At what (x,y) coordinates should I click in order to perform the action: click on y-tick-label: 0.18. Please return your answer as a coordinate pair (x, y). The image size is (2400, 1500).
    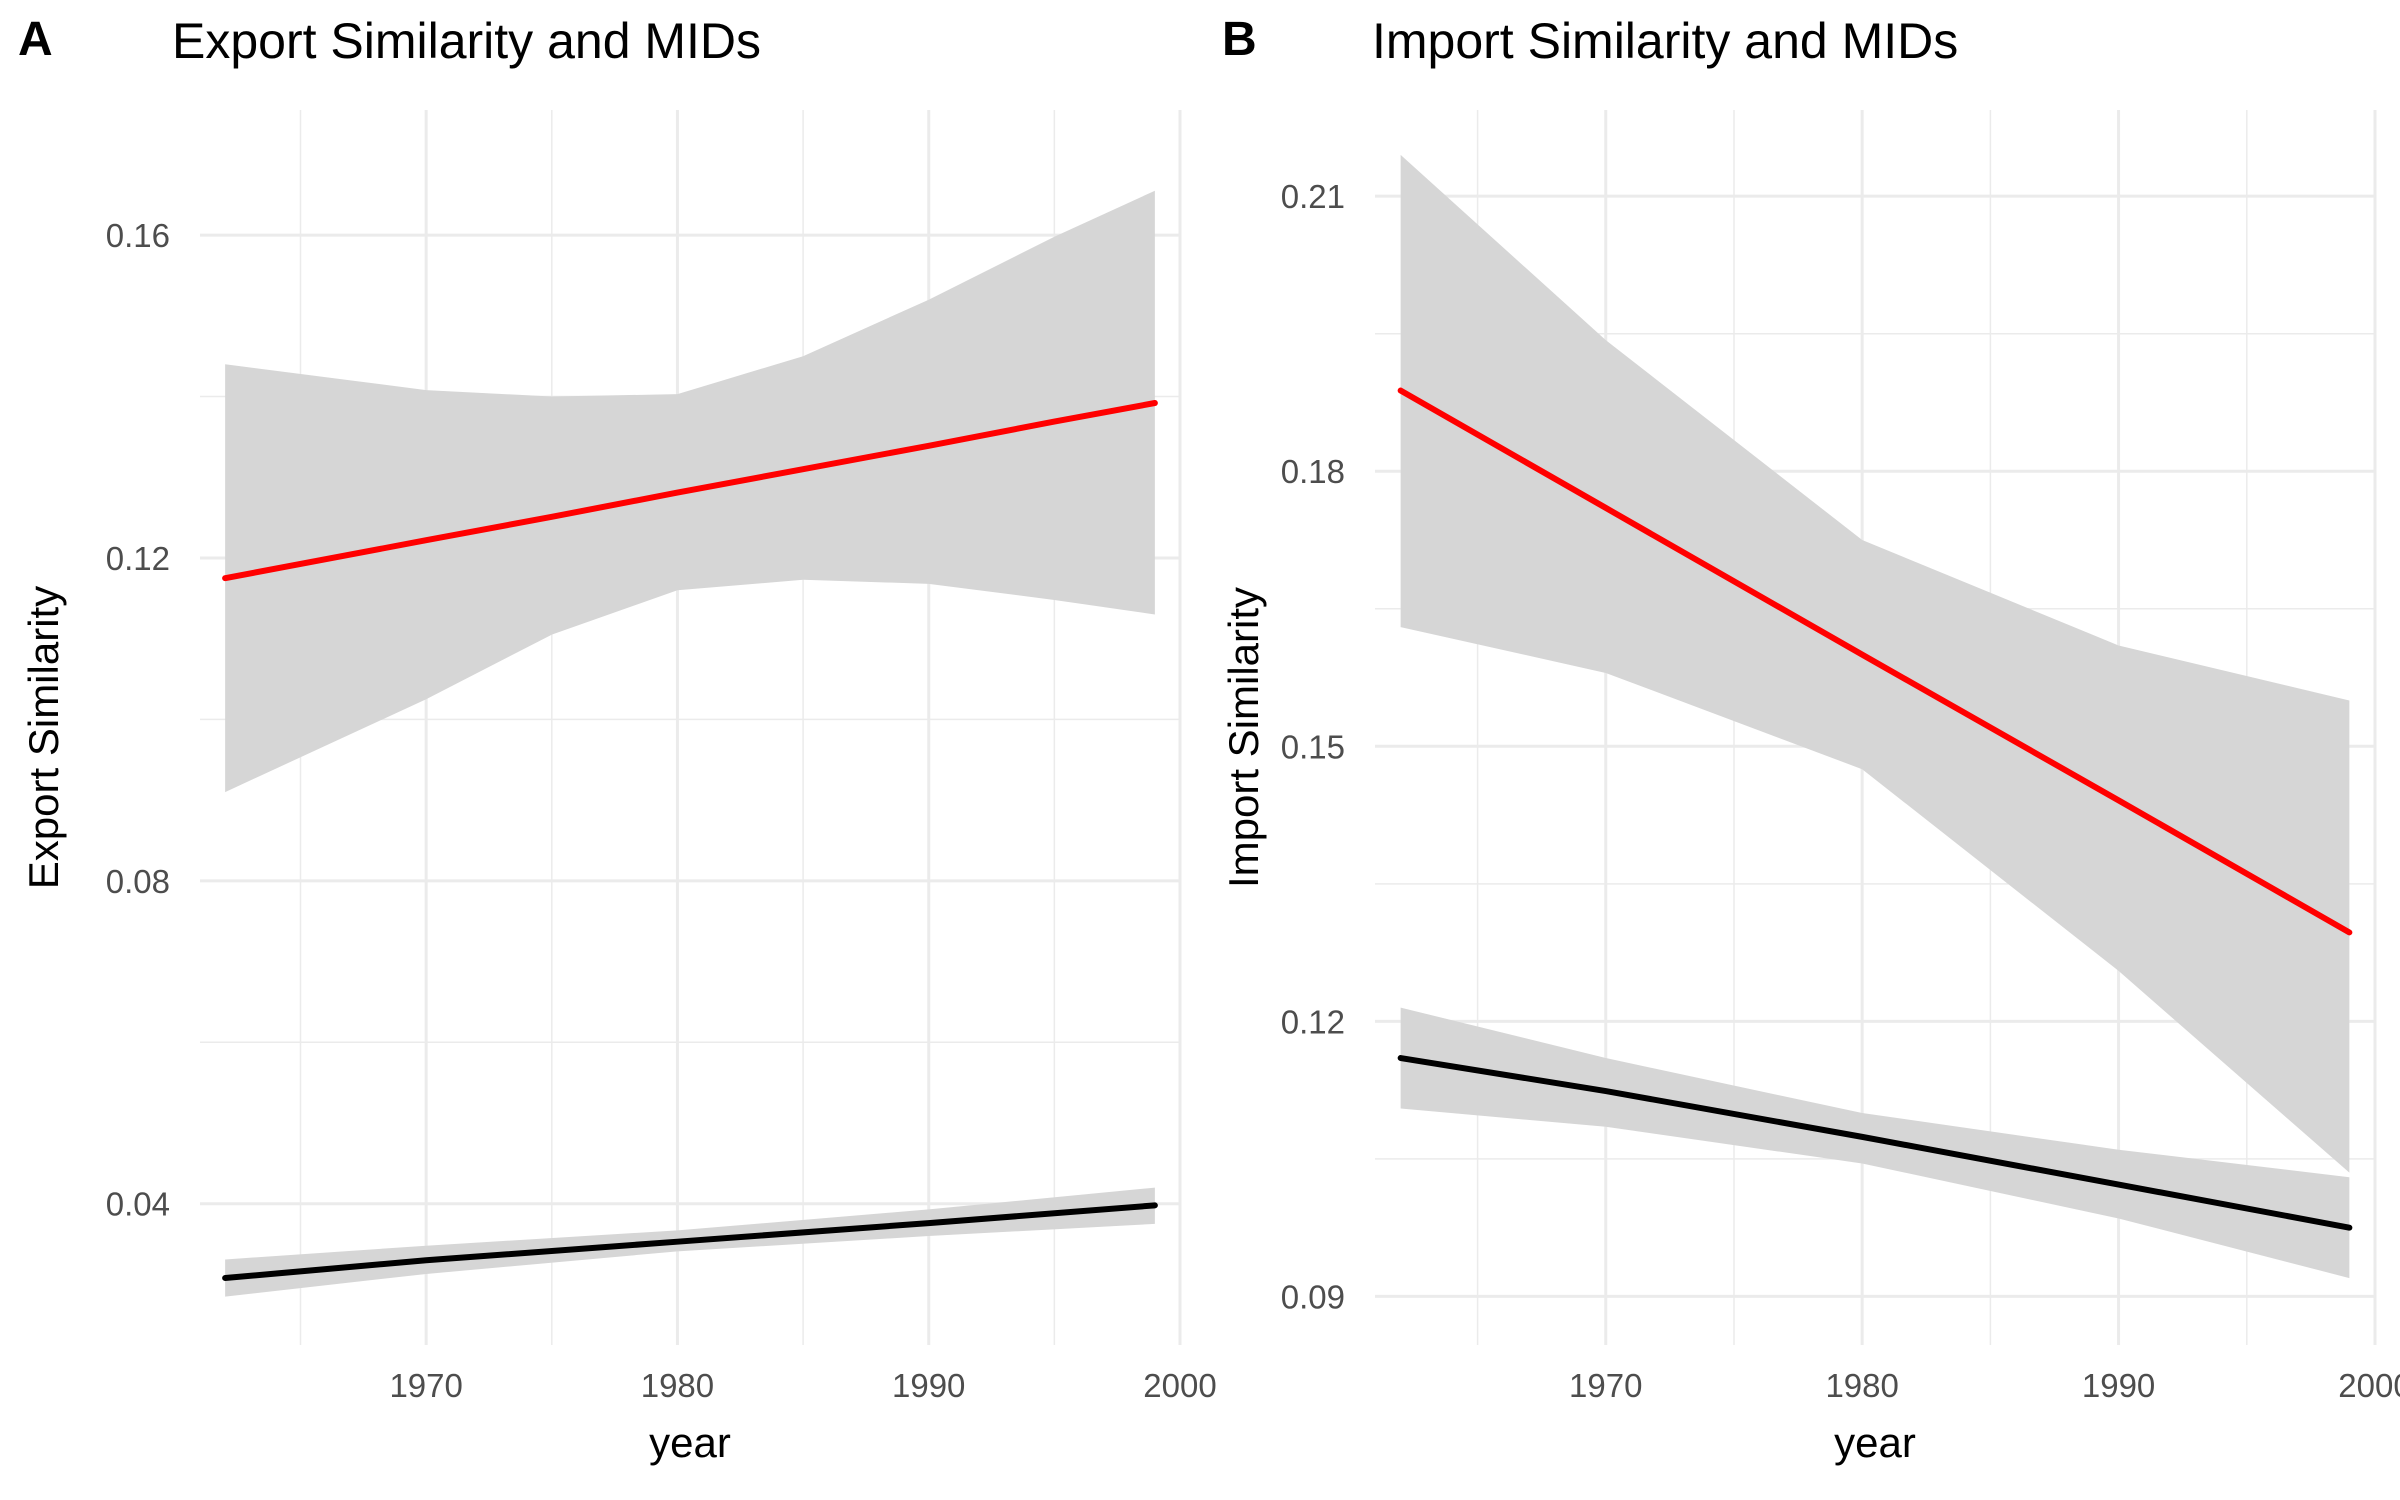
    Looking at the image, I should click on (1313, 471).